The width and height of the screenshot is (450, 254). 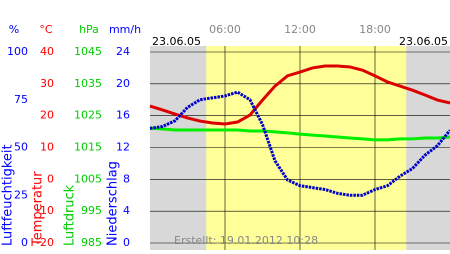 What do you see at coordinates (126, 178) in the screenshot?
I see `y-tick-label: 8` at bounding box center [126, 178].